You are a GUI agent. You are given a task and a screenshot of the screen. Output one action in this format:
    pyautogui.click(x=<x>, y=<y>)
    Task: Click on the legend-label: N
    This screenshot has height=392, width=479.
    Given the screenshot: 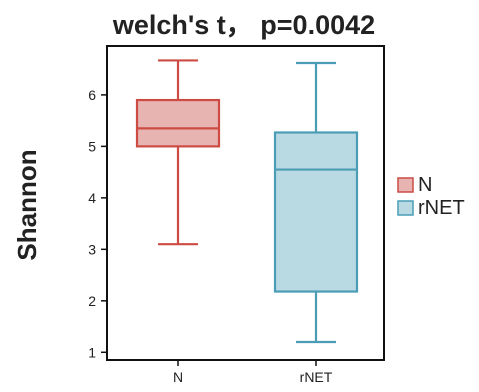 What is the action you would take?
    pyautogui.click(x=425, y=185)
    